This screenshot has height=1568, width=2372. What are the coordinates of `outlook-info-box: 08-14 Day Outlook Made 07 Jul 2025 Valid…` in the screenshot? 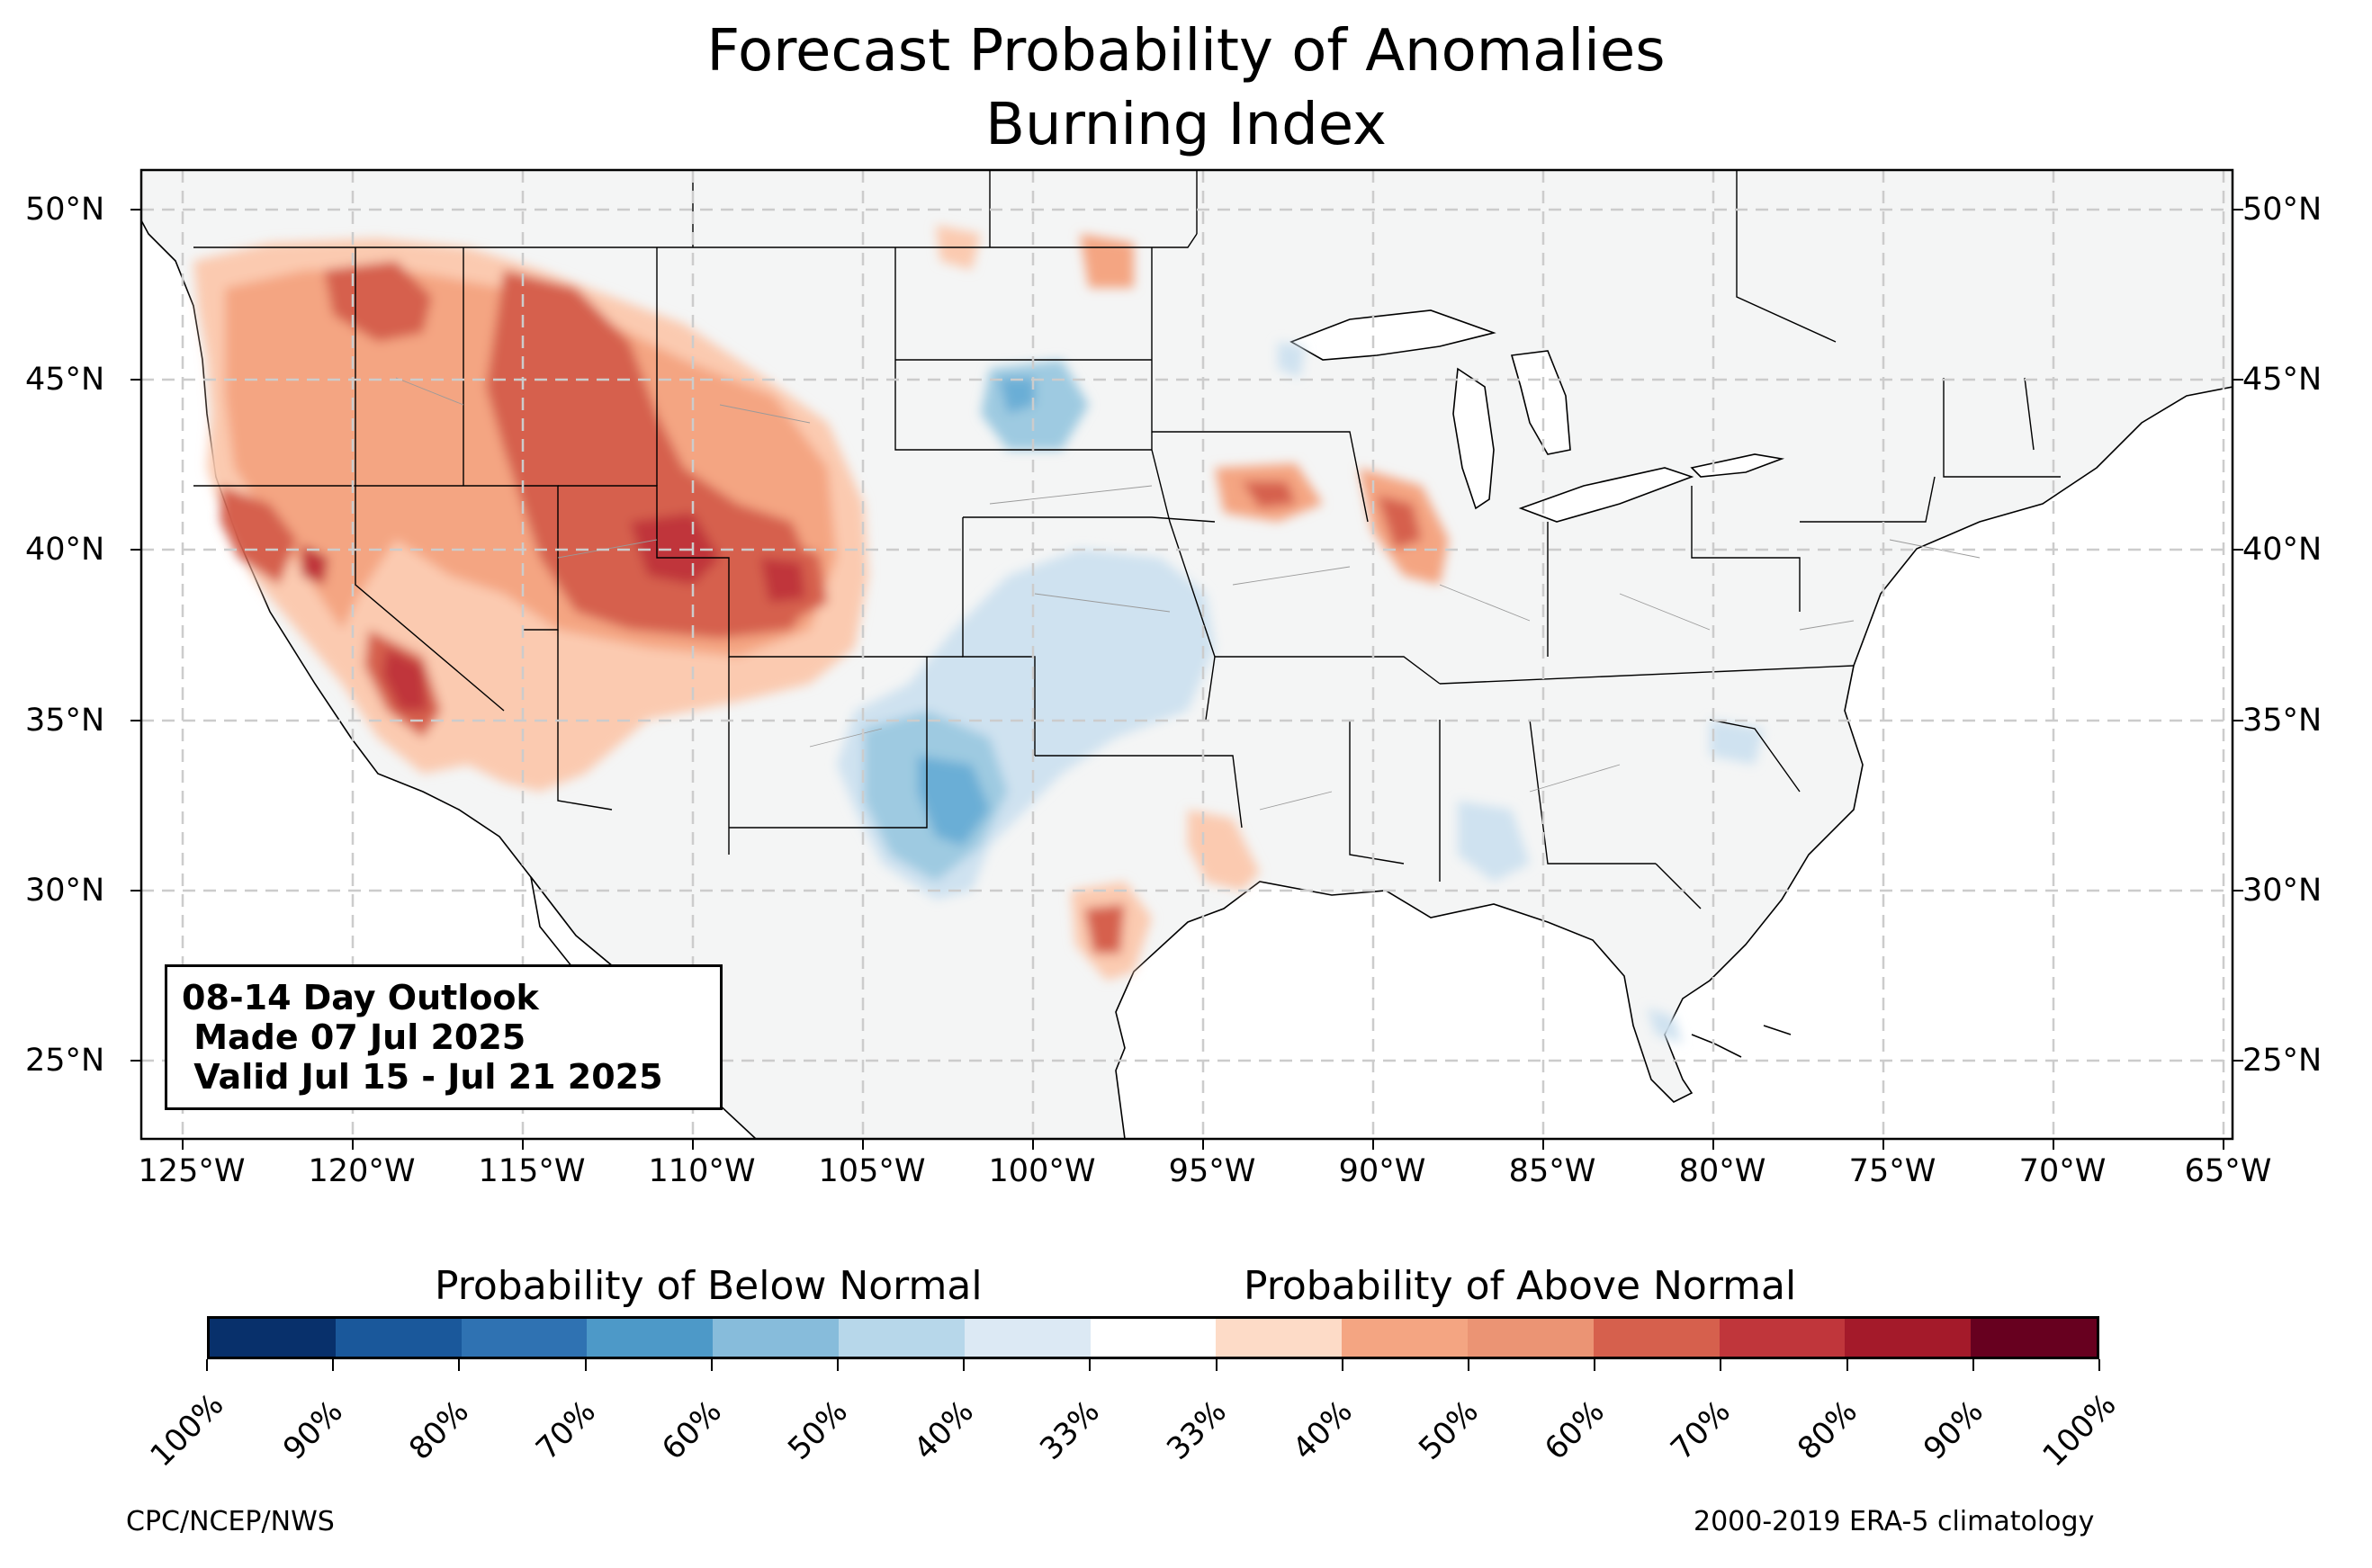 It's located at (444, 1037).